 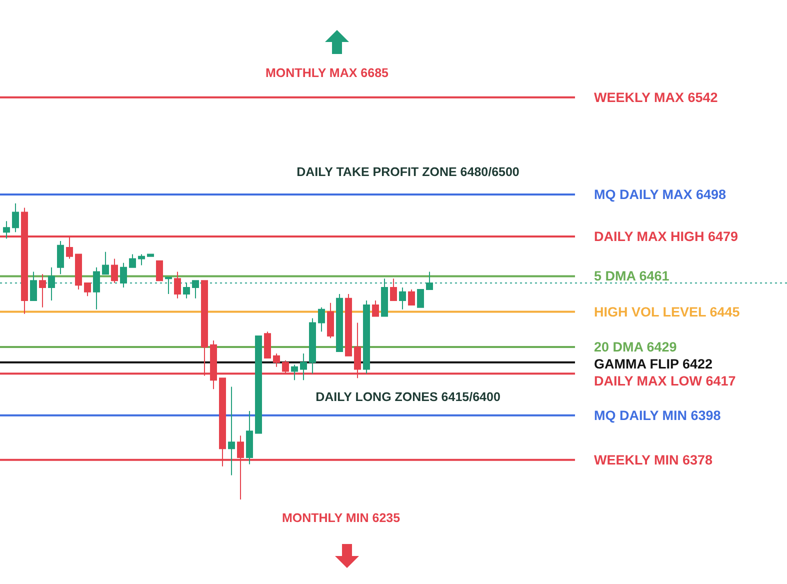 I want to click on annotation: DAILY LONG ZONES 6415/6400, so click(x=408, y=397).